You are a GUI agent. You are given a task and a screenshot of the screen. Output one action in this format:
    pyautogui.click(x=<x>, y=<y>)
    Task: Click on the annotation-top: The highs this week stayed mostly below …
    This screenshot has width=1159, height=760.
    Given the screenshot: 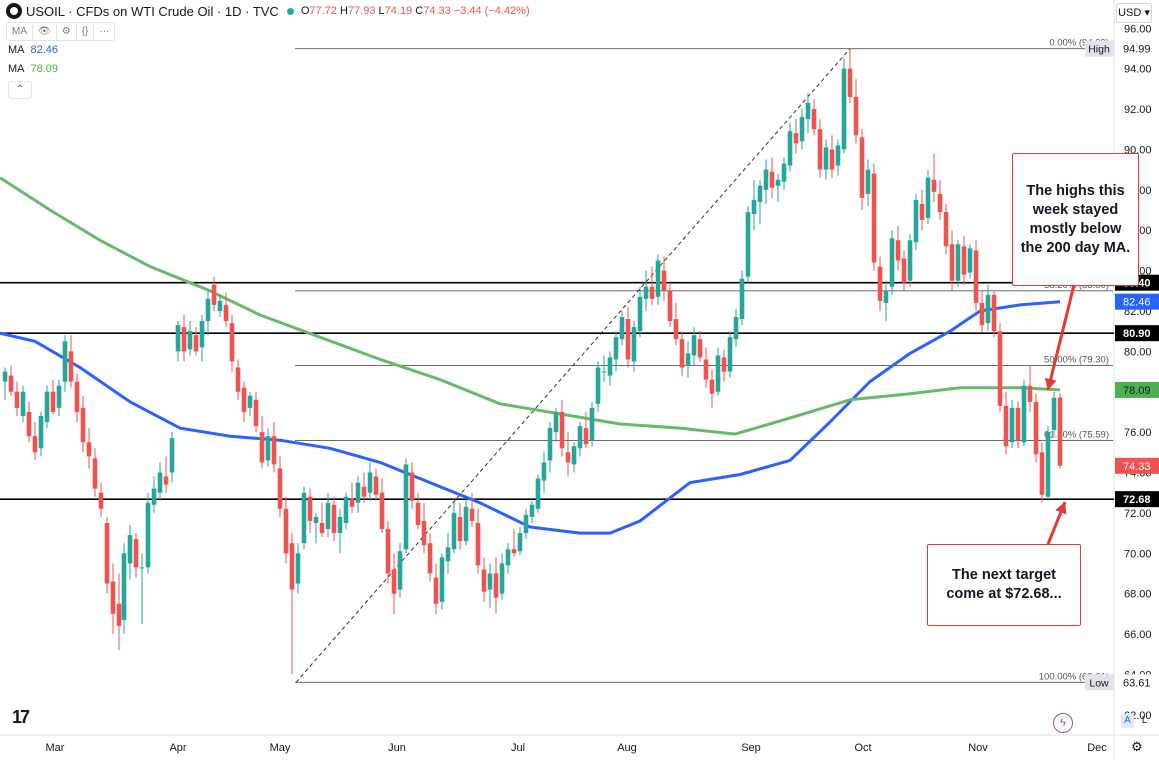 What is the action you would take?
    pyautogui.click(x=1075, y=219)
    